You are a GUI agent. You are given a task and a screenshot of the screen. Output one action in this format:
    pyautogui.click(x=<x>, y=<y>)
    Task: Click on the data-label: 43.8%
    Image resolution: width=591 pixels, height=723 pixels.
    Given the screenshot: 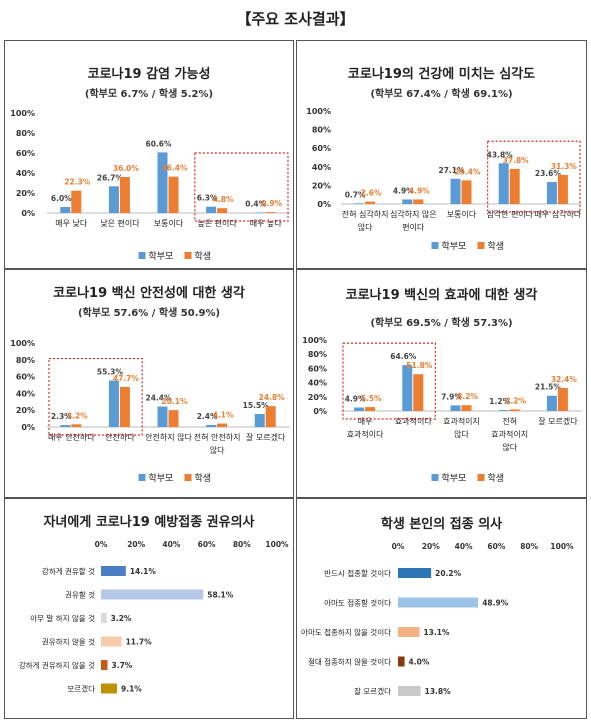 What is the action you would take?
    pyautogui.click(x=500, y=154)
    